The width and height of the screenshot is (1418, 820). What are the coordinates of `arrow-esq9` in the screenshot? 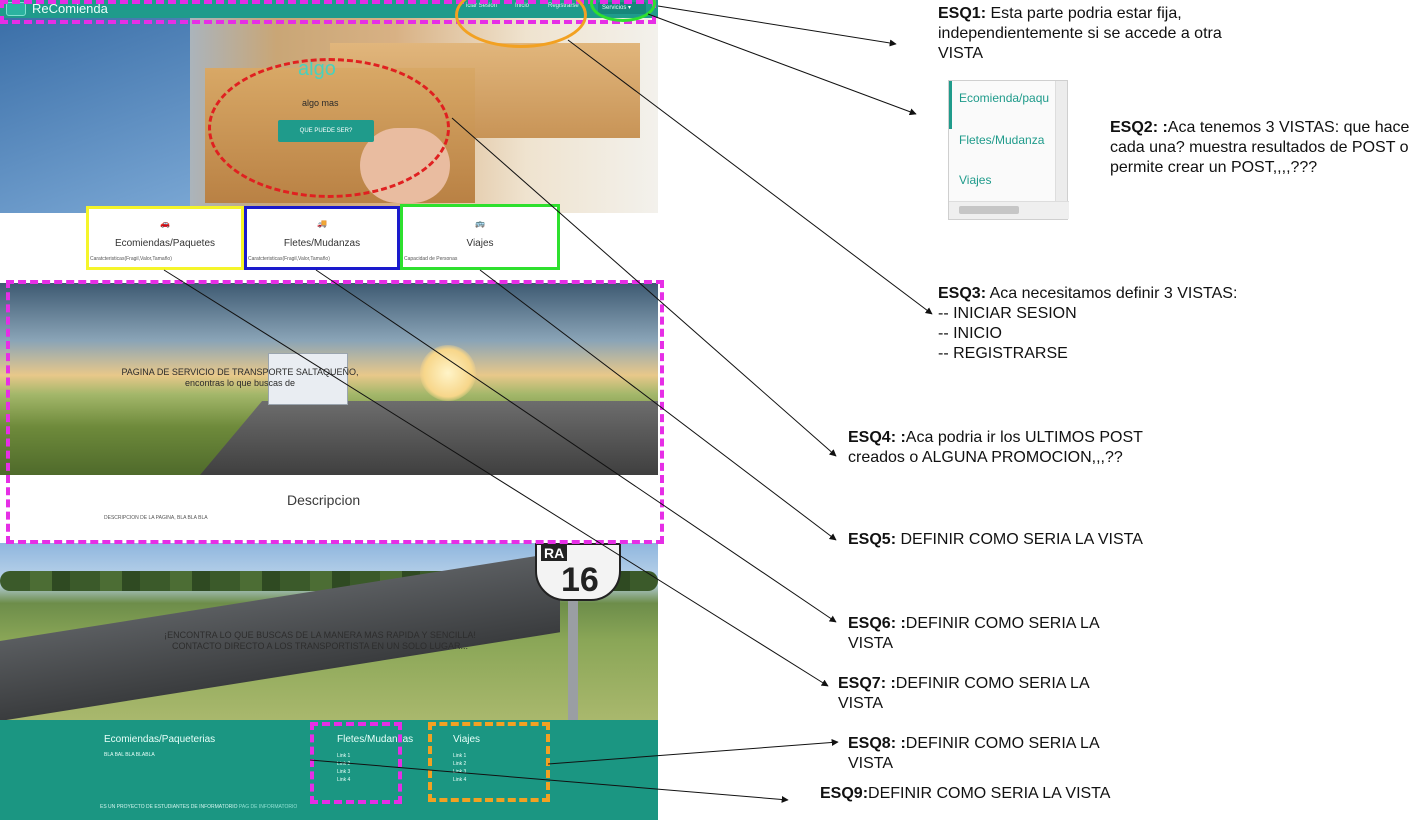 It's located at (549, 781).